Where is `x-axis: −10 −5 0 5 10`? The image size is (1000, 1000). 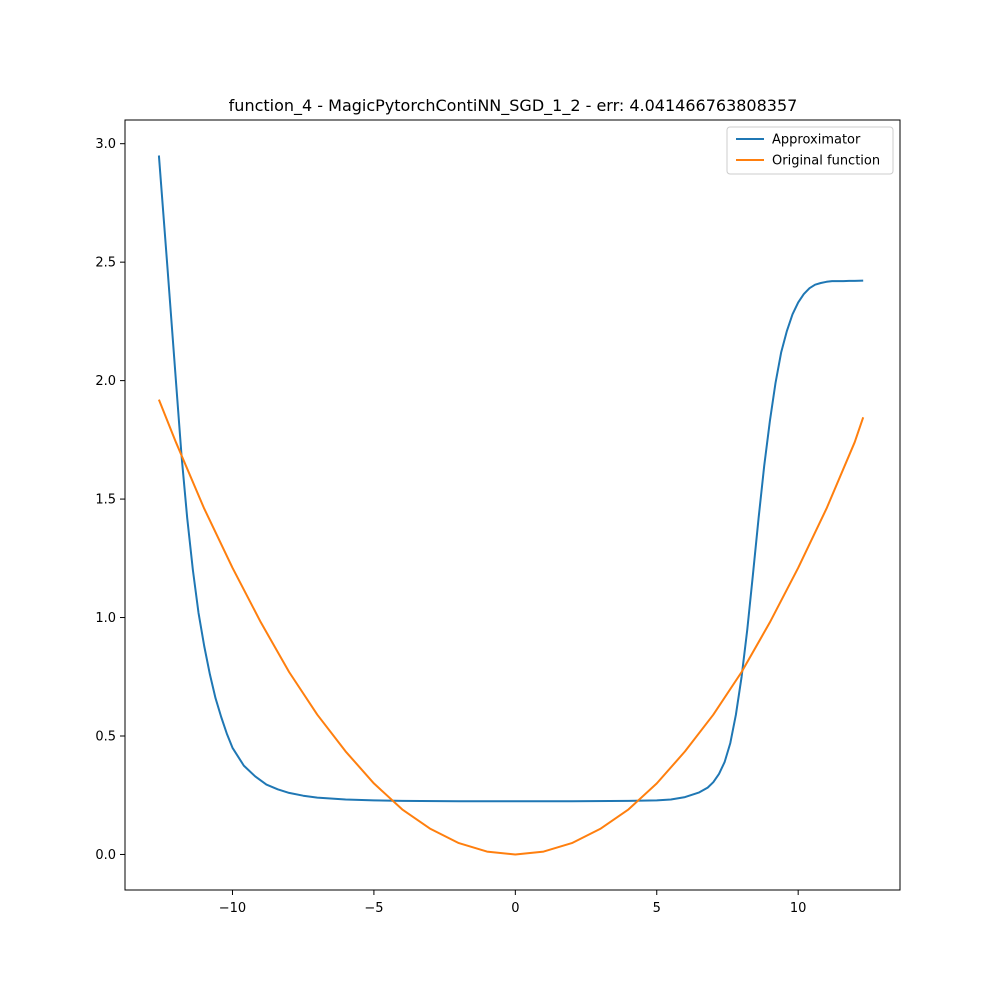
x-axis: −10 −5 0 5 10 is located at coordinates (513, 903).